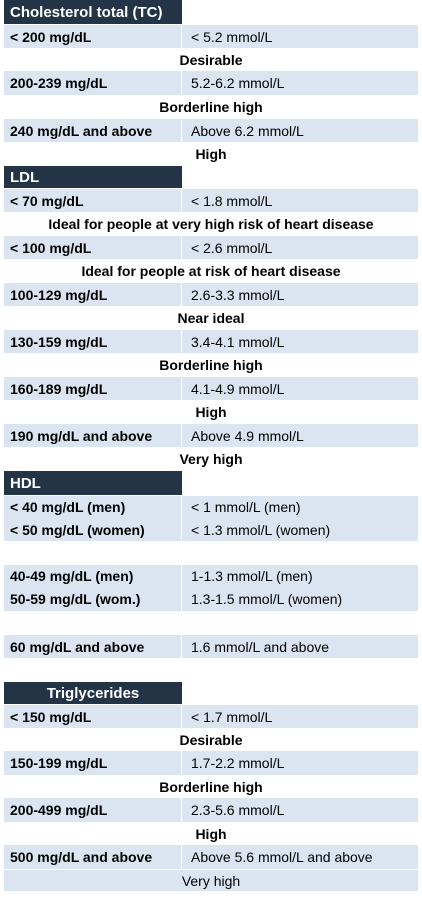 Image resolution: width=422 pixels, height=898 pixels. I want to click on table-row: < 100 mg/dL < 2.6 mmol/L, so click(211, 247).